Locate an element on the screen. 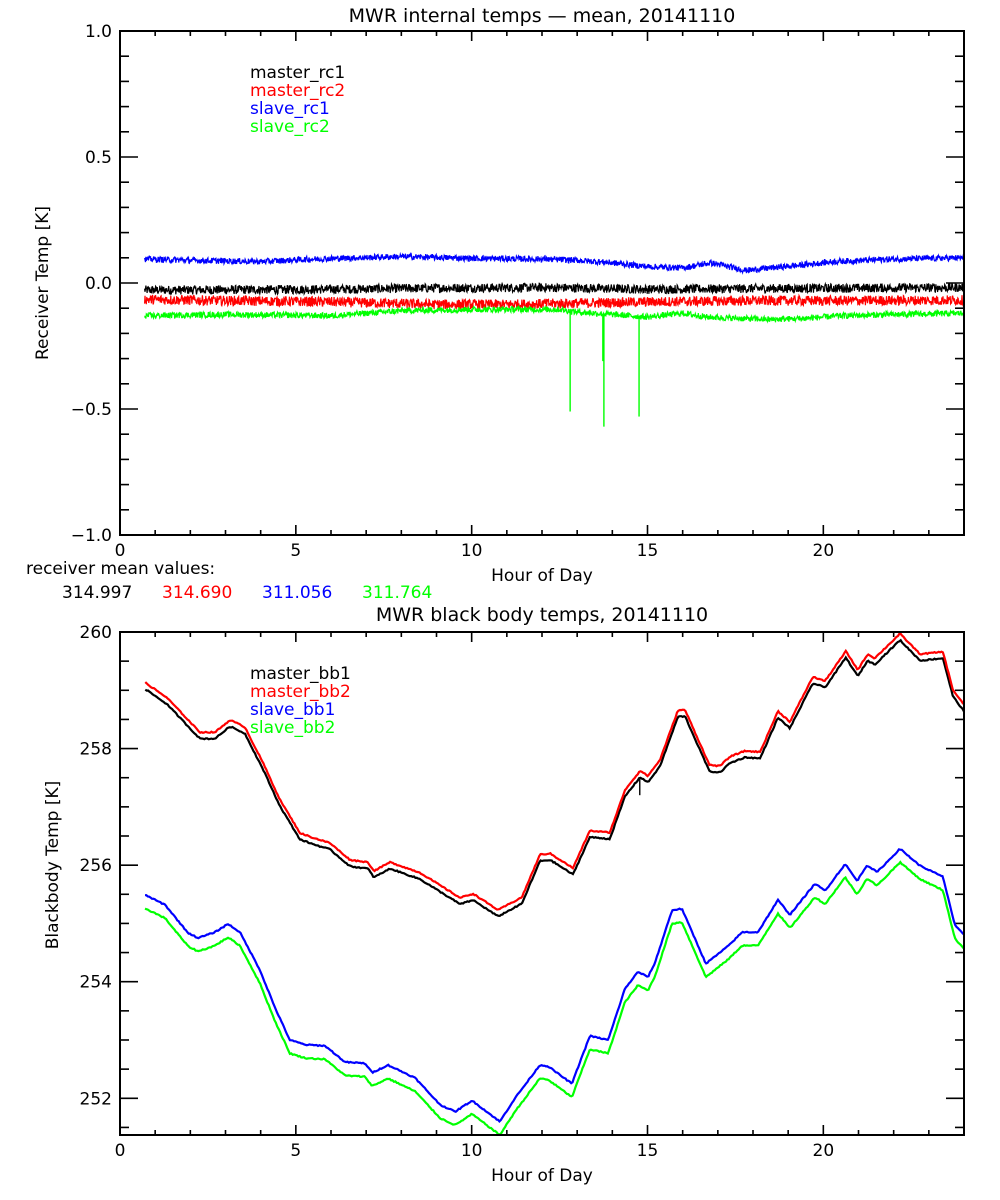 The width and height of the screenshot is (1000, 1200). receiver-mean-label: receiver mean values: is located at coordinates (120, 569).